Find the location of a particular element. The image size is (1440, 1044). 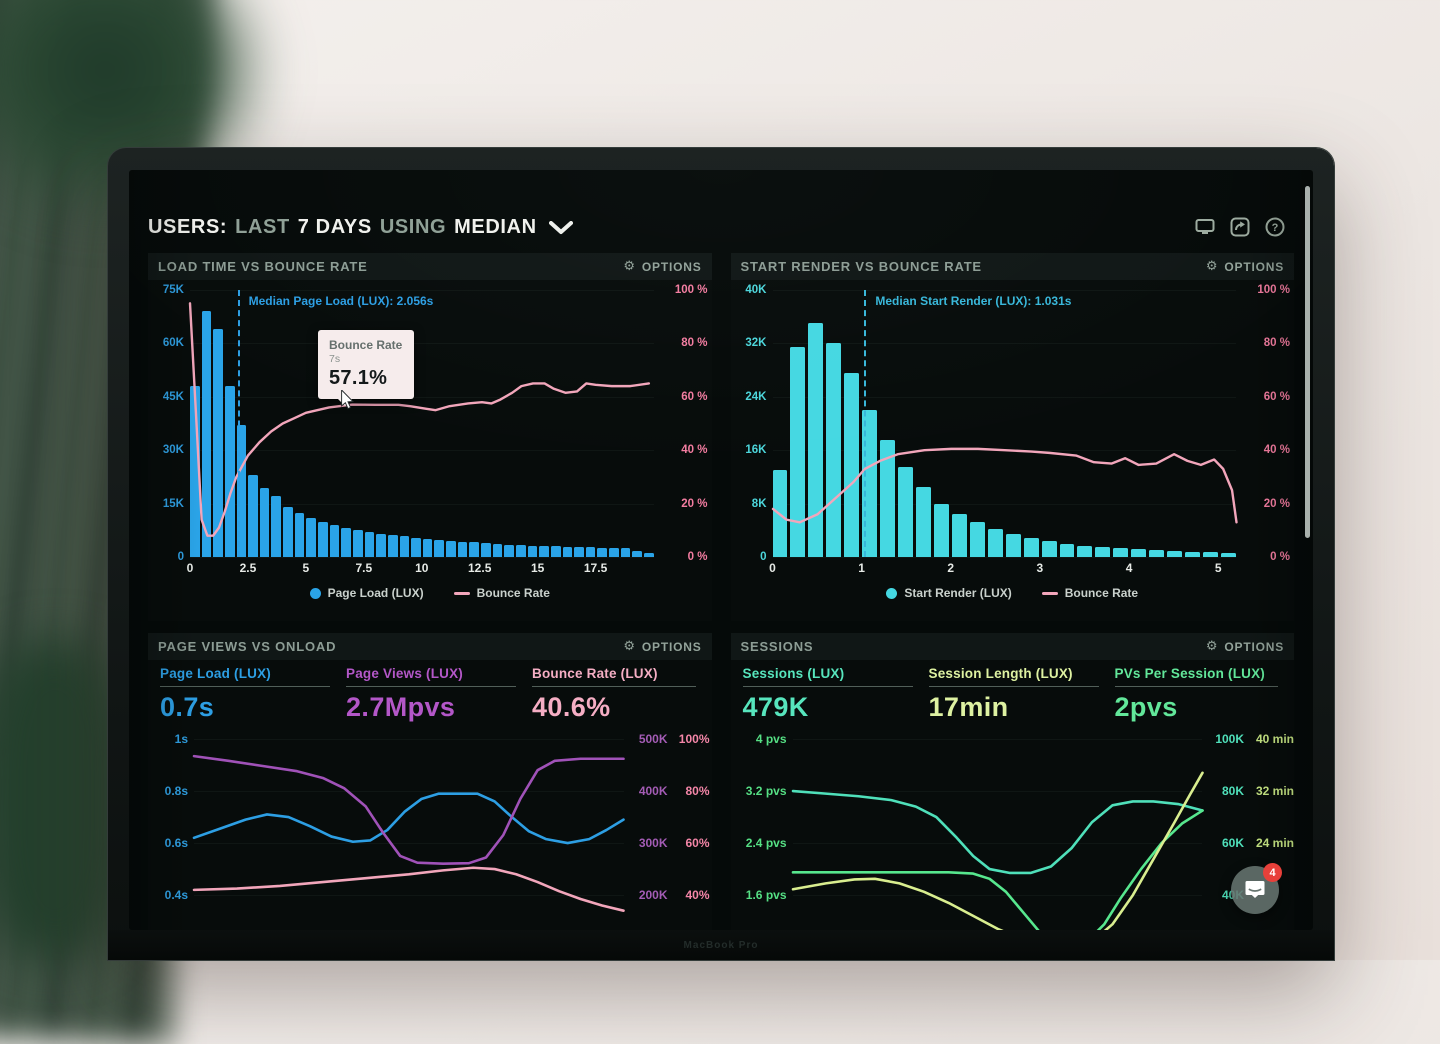

legend-item: Start Render (LUX) is located at coordinates (949, 593).